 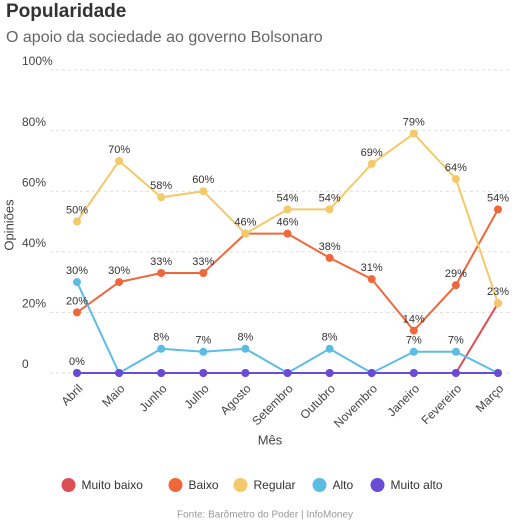 What do you see at coordinates (287, 223) in the screenshot?
I see `data-label: 46%` at bounding box center [287, 223].